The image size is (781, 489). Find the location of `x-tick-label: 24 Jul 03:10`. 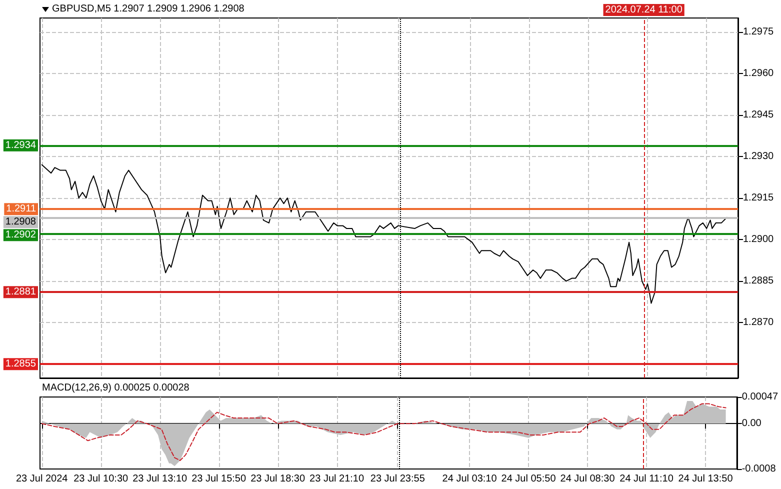

x-tick-label: 24 Jul 03:10 is located at coordinates (470, 479).